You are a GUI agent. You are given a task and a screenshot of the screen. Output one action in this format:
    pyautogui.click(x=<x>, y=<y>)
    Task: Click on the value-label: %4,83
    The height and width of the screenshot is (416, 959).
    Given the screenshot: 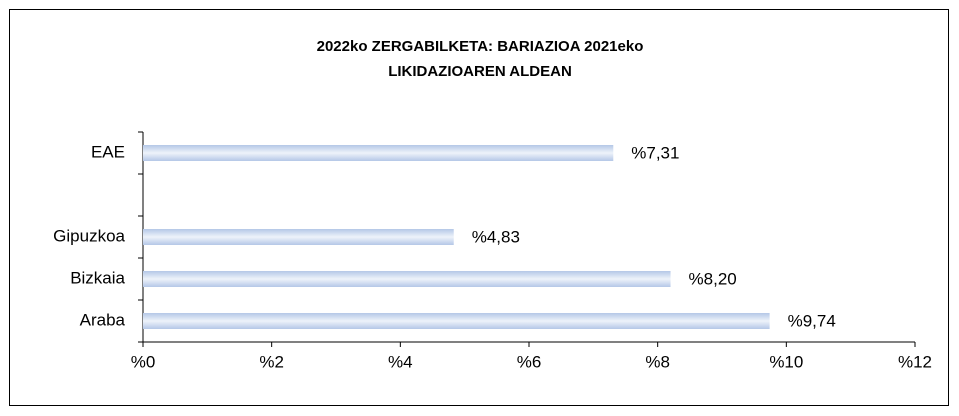 What is the action you would take?
    pyautogui.click(x=496, y=236)
    